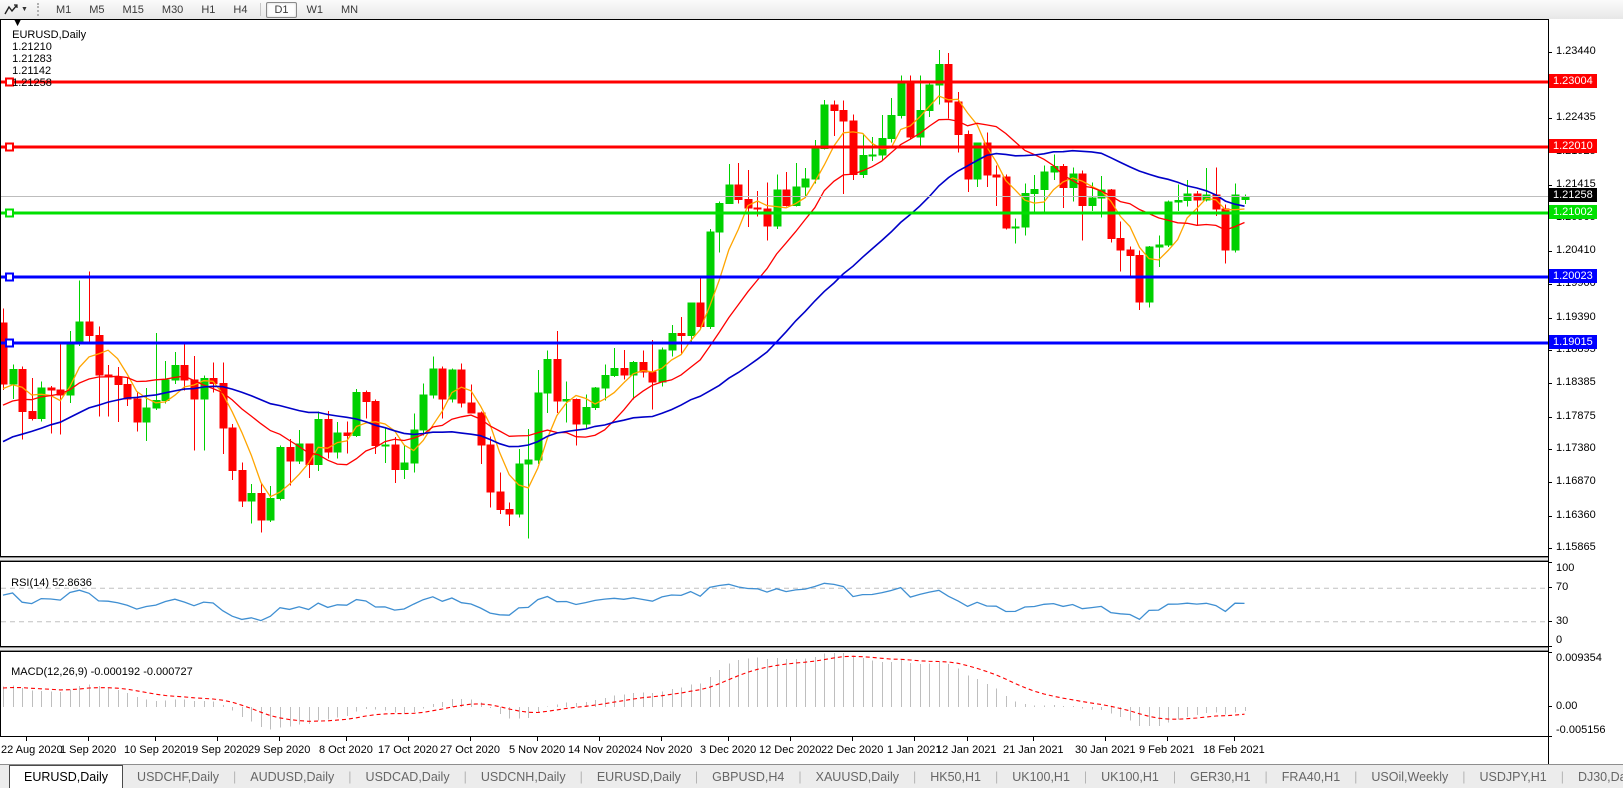 Image resolution: width=1623 pixels, height=788 pixels. I want to click on date-tick-label: 5 Nov 2020, so click(537, 750).